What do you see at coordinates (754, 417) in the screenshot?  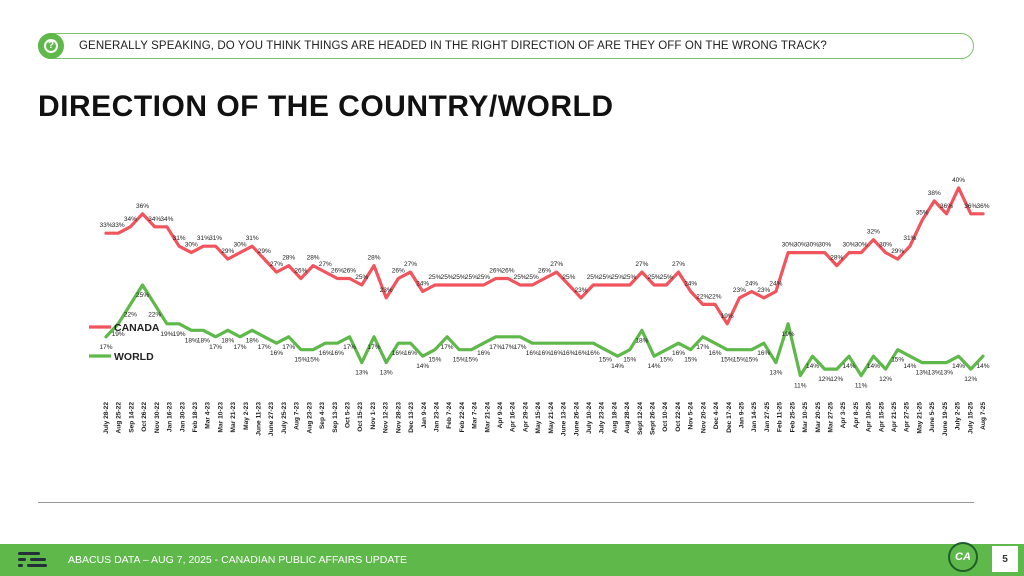 I see `x-tick-label: Jan 14-25` at bounding box center [754, 417].